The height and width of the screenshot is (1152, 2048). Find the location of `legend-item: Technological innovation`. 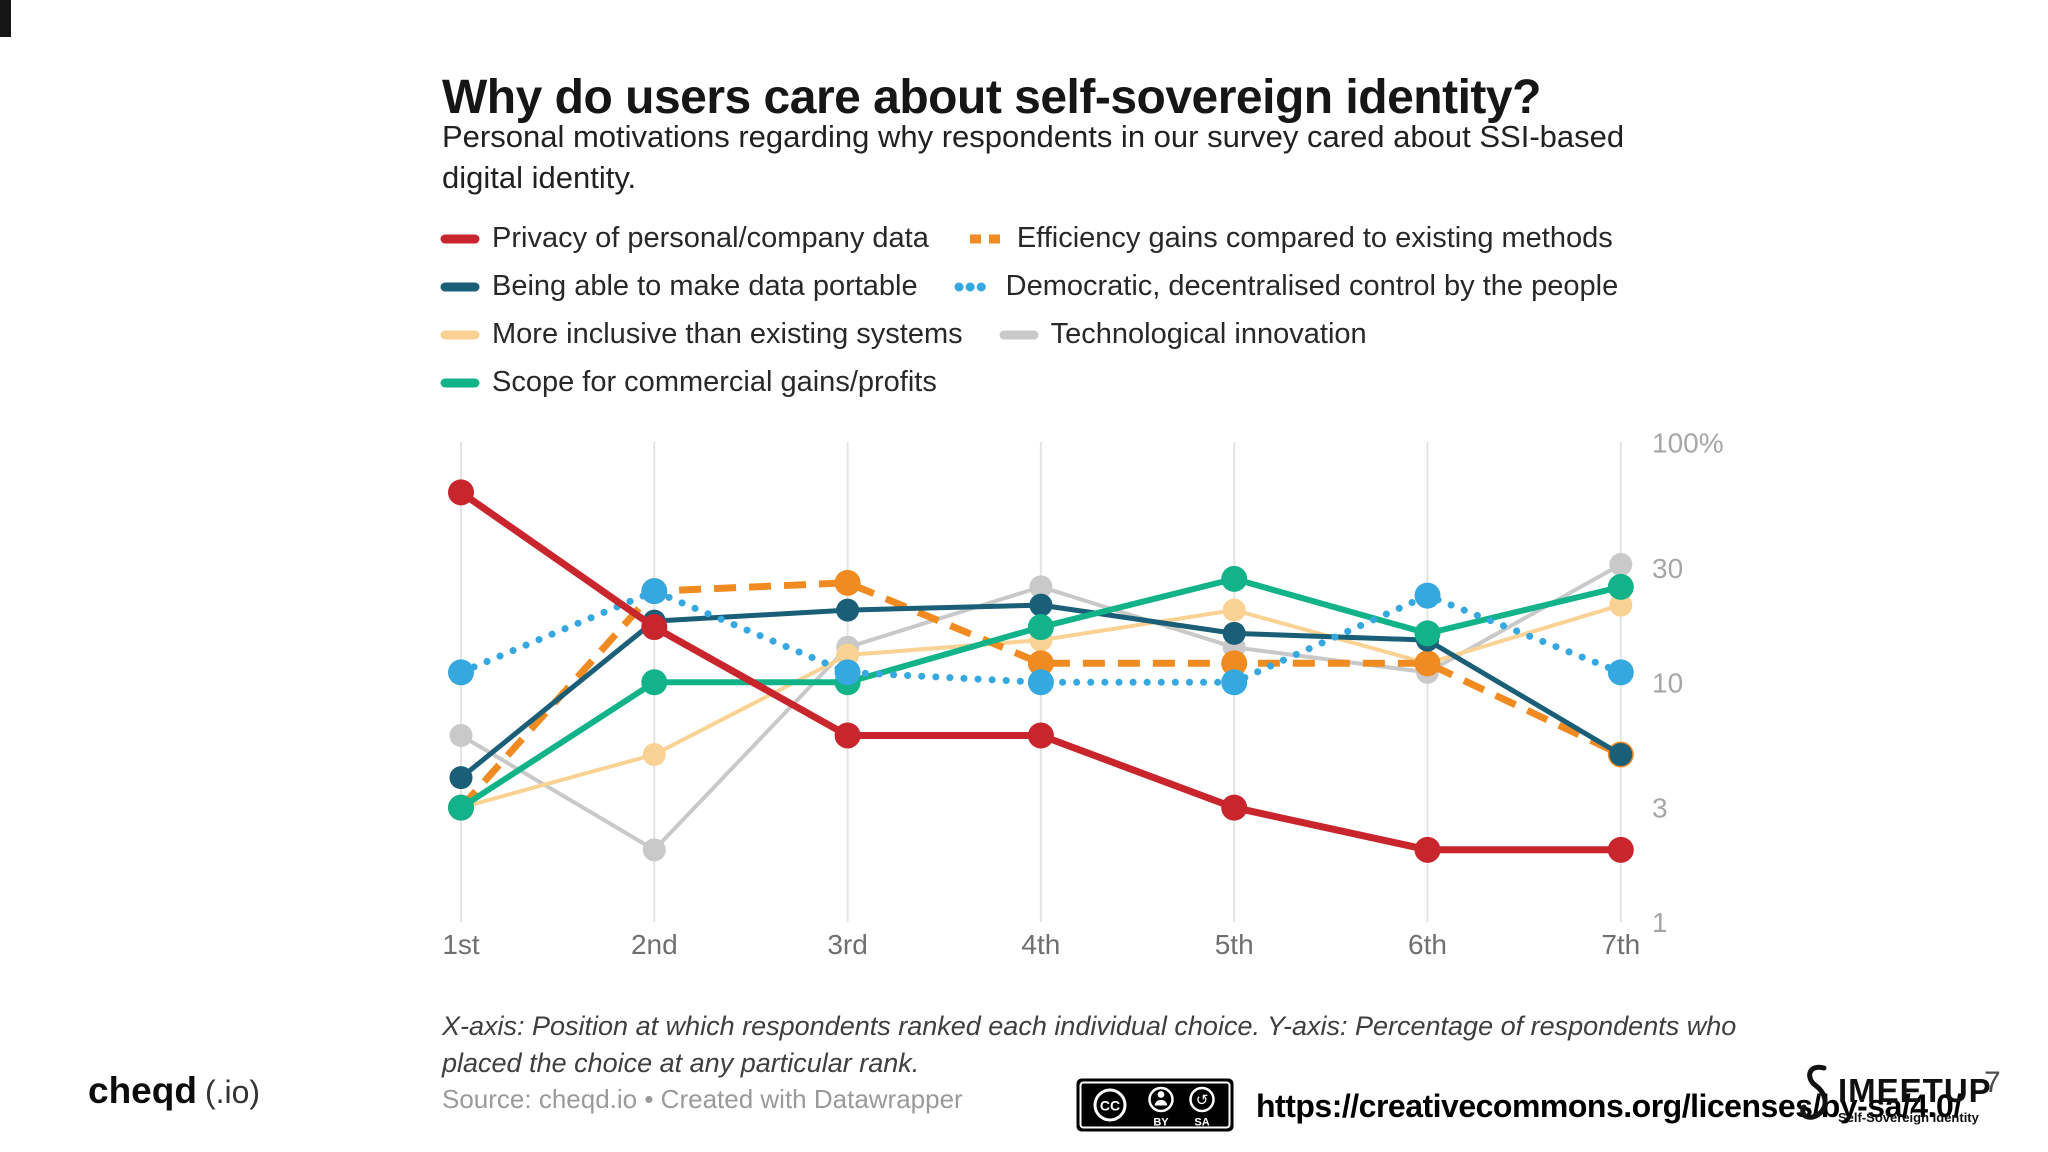

legend-item: Technological innovation is located at coordinates (1183, 334).